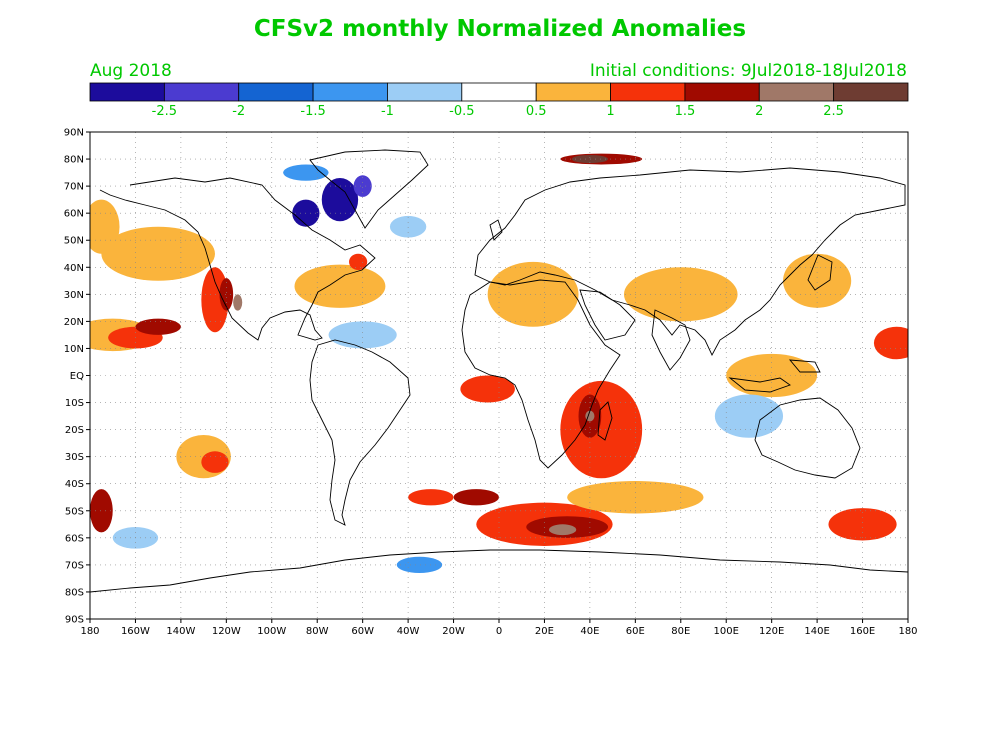 The image size is (999, 750). Describe the element at coordinates (496, 230) in the screenshot. I see `coastline-british-isles` at that location.